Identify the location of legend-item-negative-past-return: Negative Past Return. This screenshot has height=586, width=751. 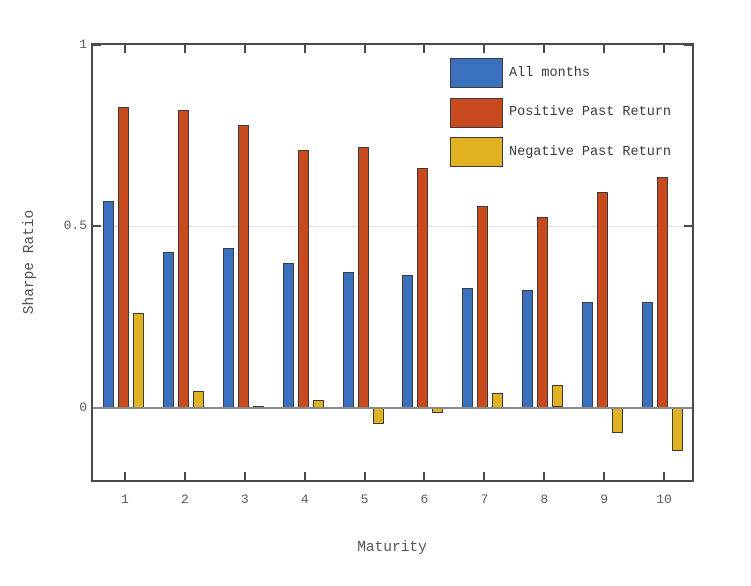
(560, 152).